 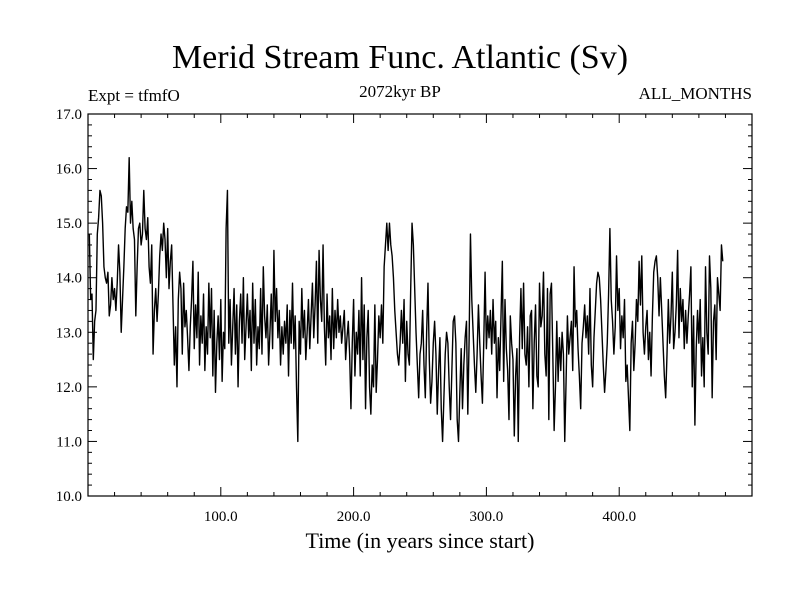 I want to click on y-tick-label: 16.0, so click(x=69, y=170).